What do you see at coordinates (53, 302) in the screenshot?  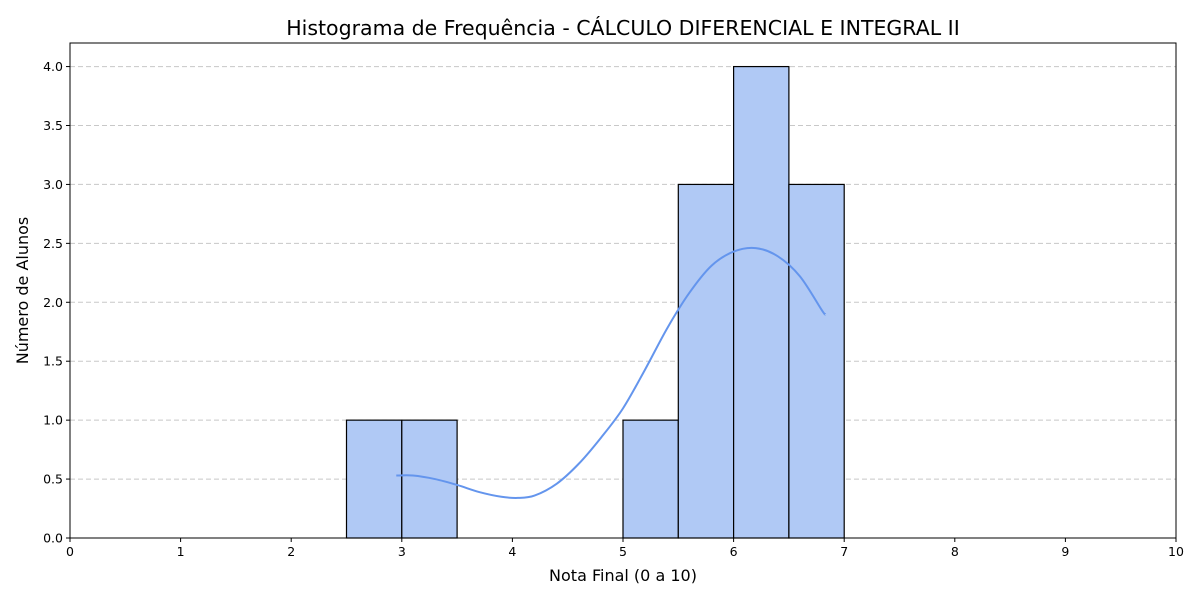 I see `y-tick-label: 2.0` at bounding box center [53, 302].